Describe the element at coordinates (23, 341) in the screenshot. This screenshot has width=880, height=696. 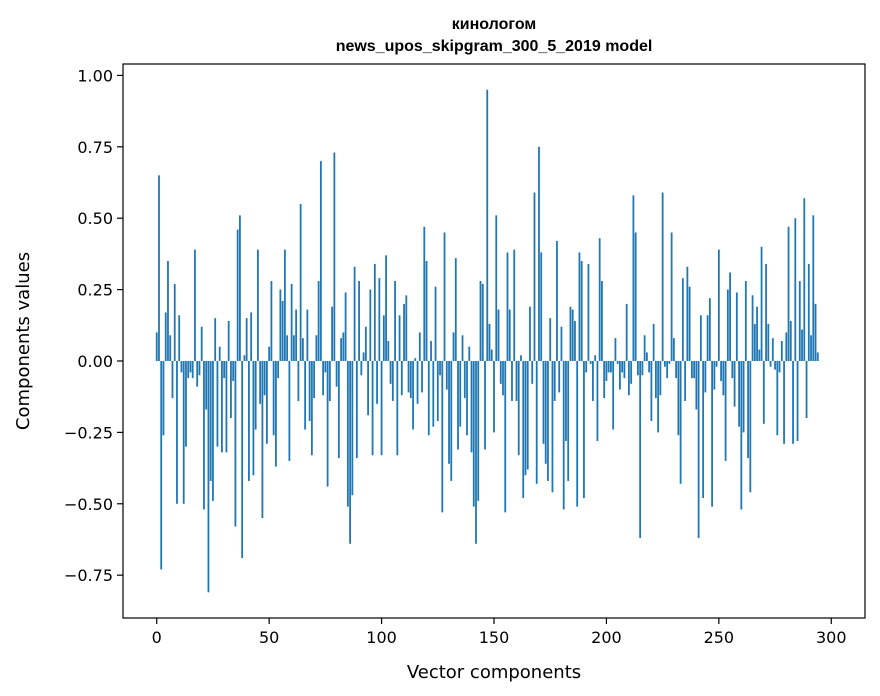
I see `y-axis-label: Components values` at that location.